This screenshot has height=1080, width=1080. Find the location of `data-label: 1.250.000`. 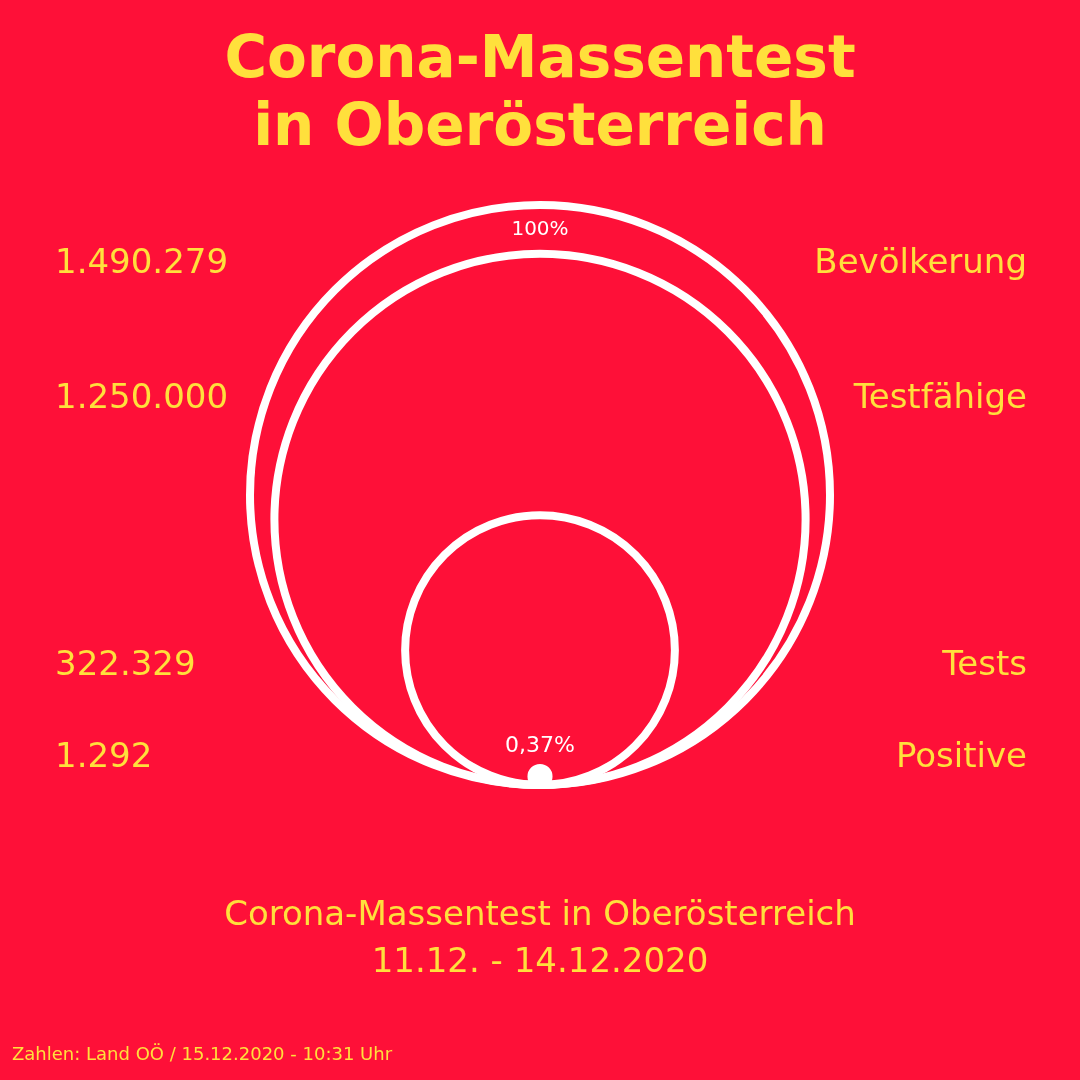

data-label: 1.250.000 is located at coordinates (142, 396).